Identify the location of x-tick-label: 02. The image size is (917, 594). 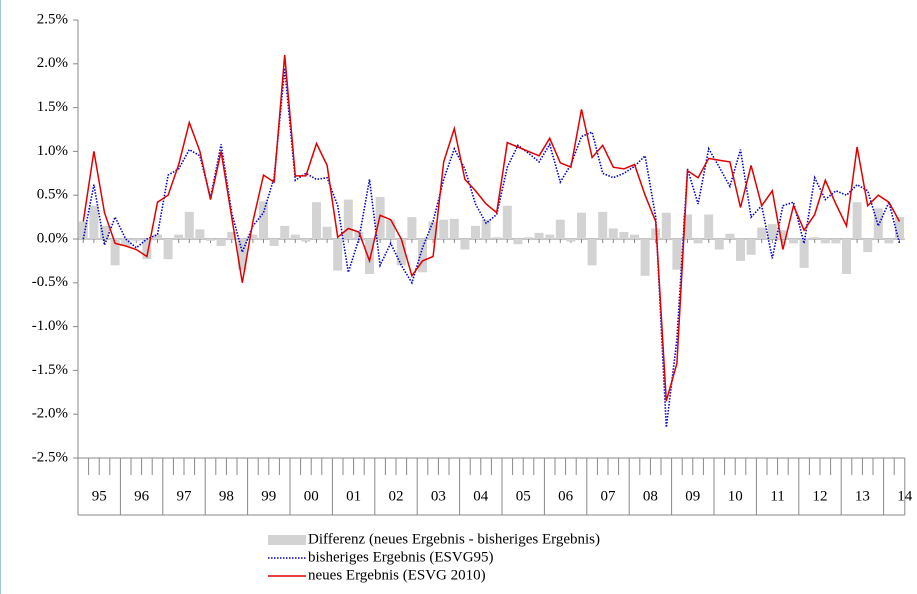
(396, 496).